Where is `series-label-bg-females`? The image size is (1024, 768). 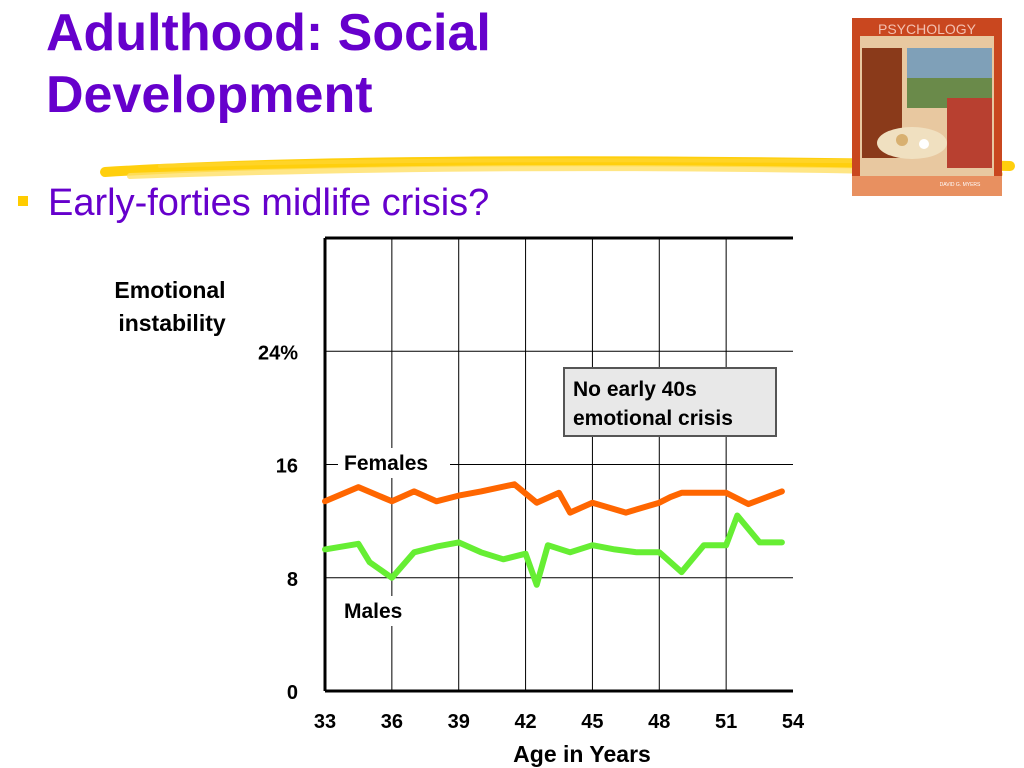 series-label-bg-females is located at coordinates (394, 463).